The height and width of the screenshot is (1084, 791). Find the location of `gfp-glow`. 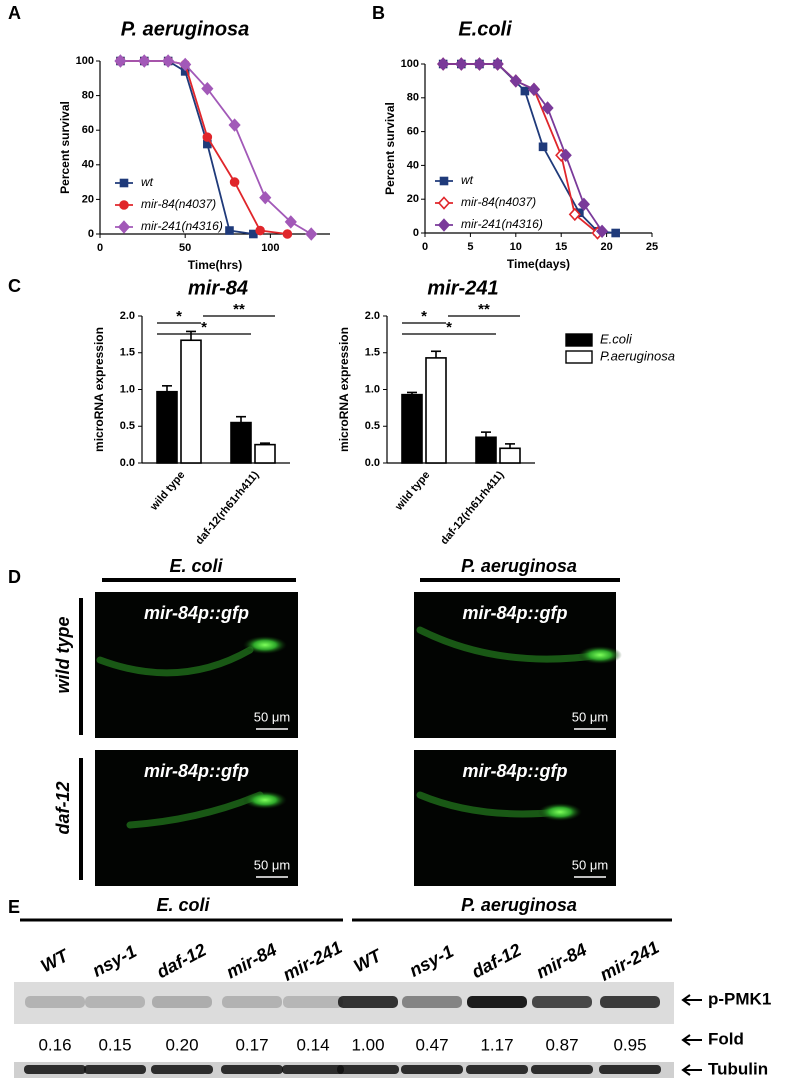

gfp-glow is located at coordinates (265, 645).